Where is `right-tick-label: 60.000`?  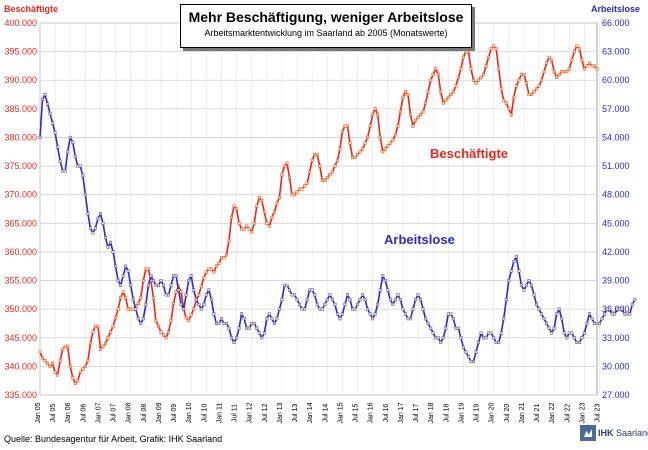
right-tick-label: 60.000 is located at coordinates (616, 80).